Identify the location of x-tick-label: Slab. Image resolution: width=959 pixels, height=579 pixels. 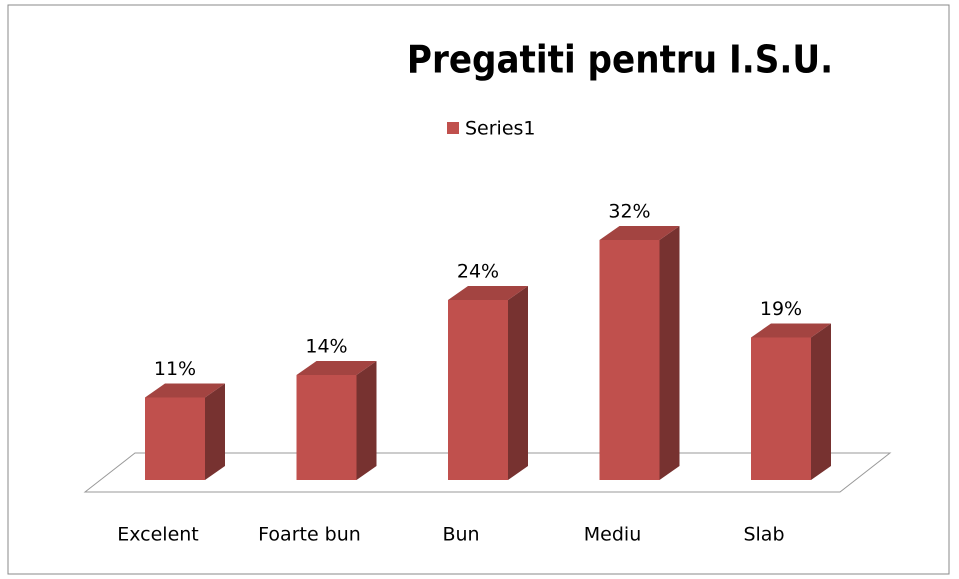
(763, 535).